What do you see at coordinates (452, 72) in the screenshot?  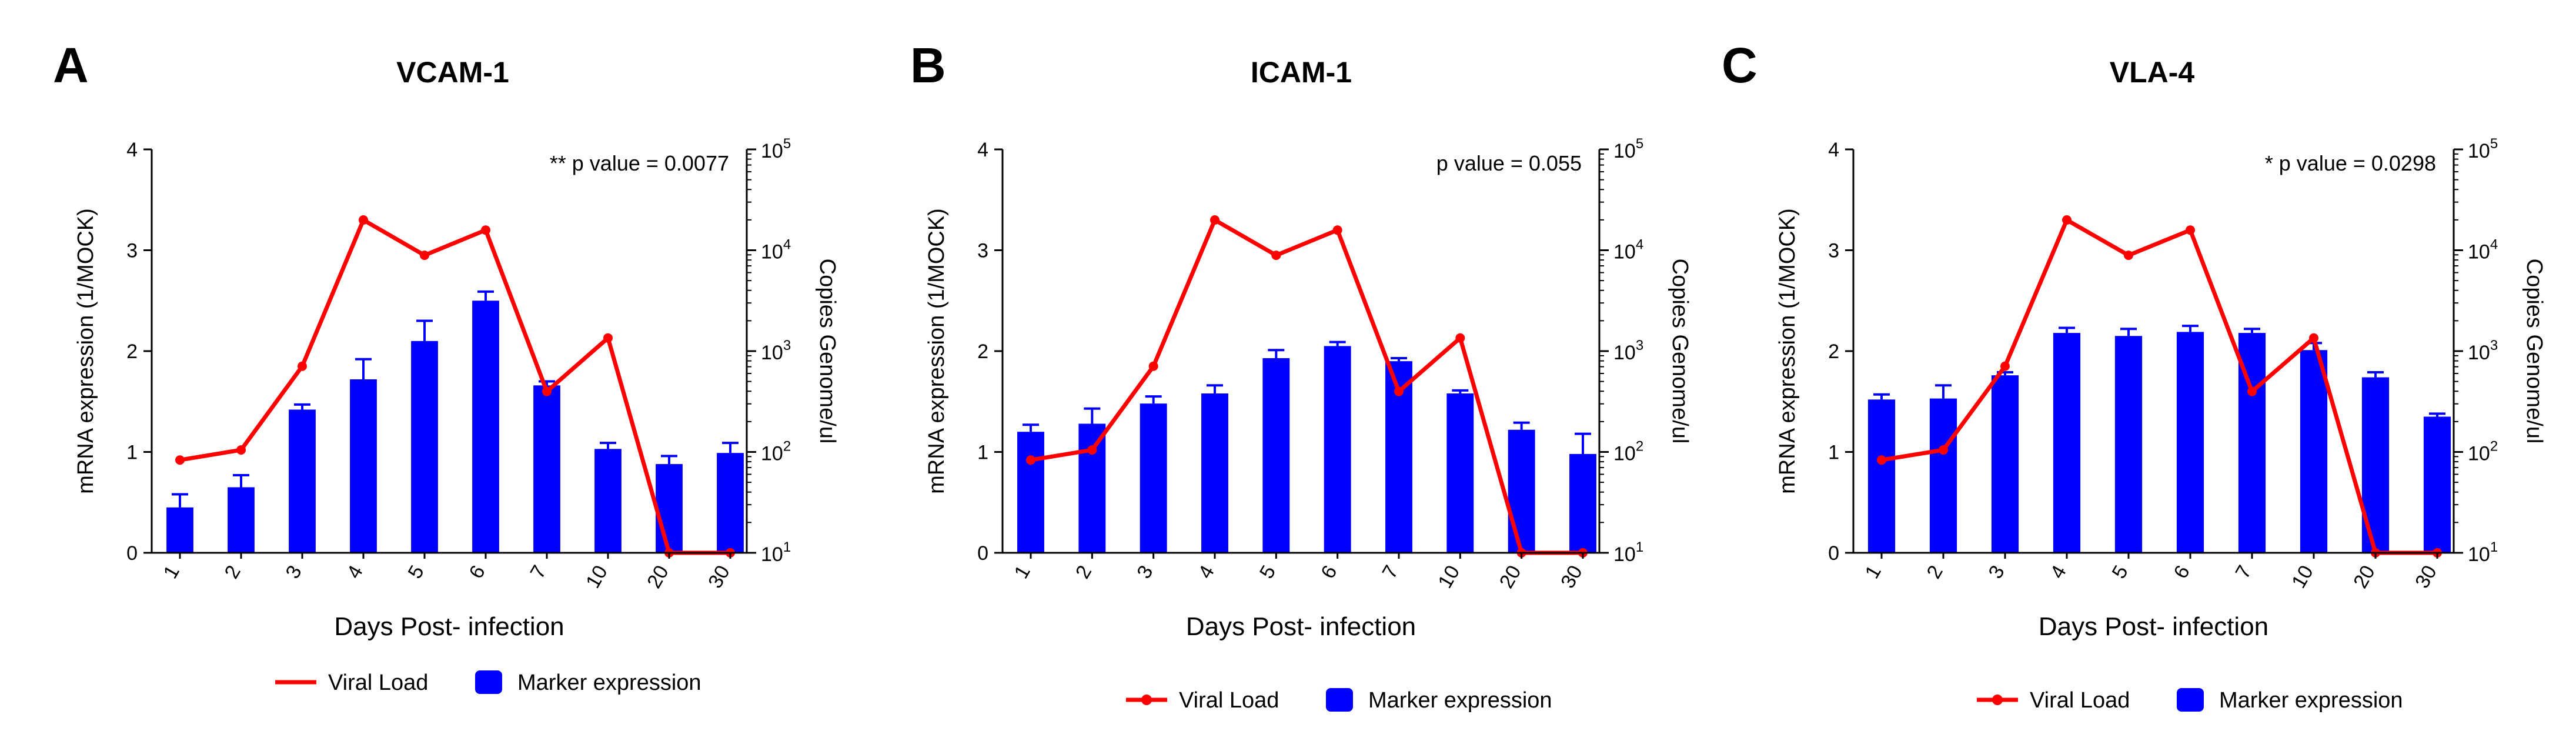 I see `chart-title: VCAM-1` at bounding box center [452, 72].